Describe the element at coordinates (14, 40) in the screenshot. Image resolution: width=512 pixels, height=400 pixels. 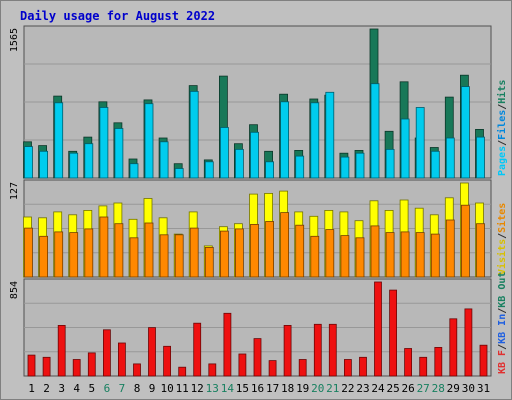
I see `y-max-label: 1565` at that location.